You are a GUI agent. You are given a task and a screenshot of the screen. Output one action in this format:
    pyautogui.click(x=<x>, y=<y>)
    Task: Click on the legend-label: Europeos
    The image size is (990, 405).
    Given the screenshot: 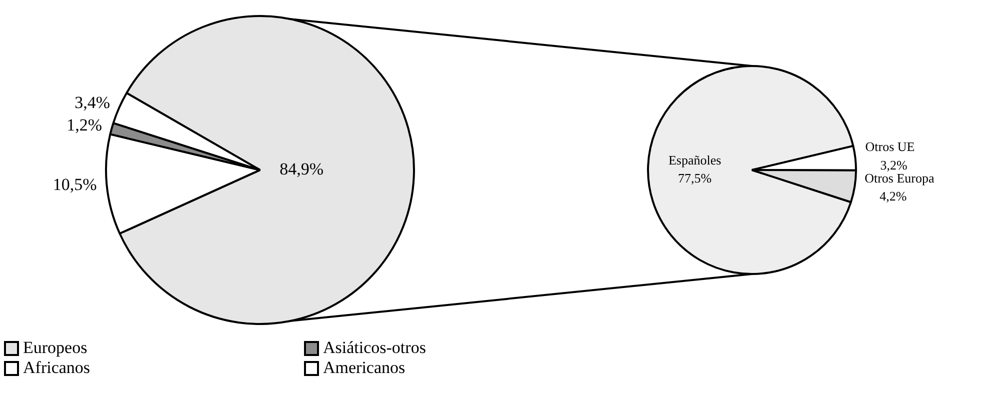 What is the action you would take?
    pyautogui.click(x=55, y=348)
    